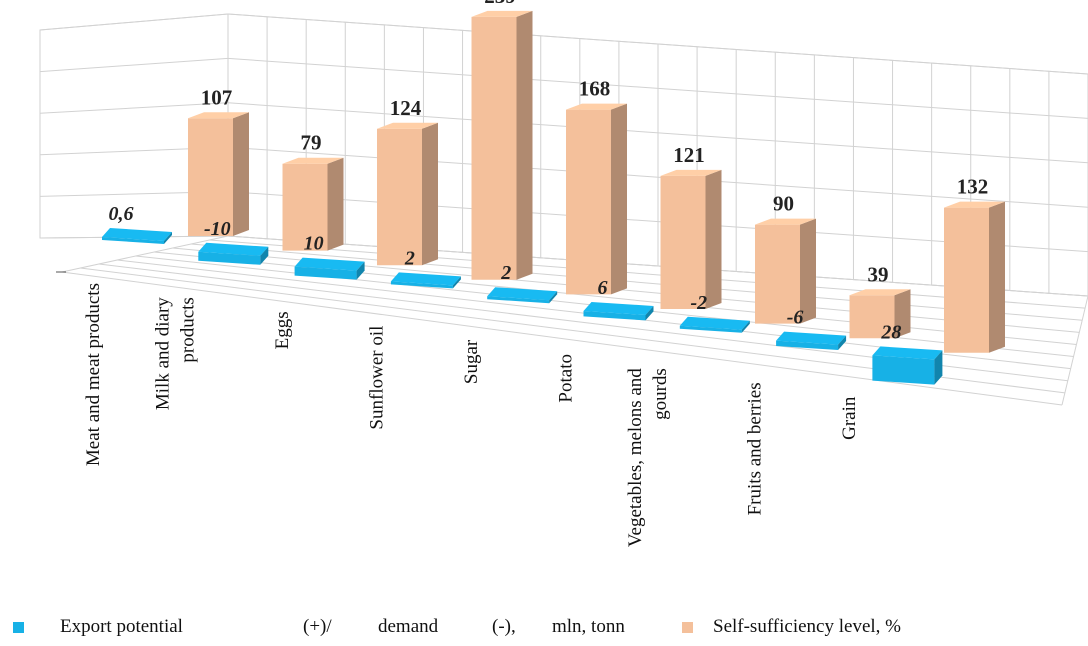 Image resolution: width=1088 pixels, height=646 pixels. What do you see at coordinates (660, 394) in the screenshot?
I see `category-label-line: gourds` at bounding box center [660, 394].